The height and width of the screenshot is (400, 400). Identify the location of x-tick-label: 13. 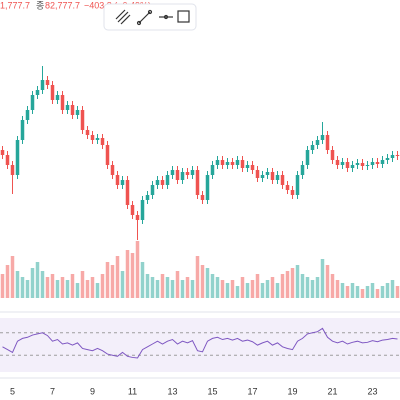
(172, 391).